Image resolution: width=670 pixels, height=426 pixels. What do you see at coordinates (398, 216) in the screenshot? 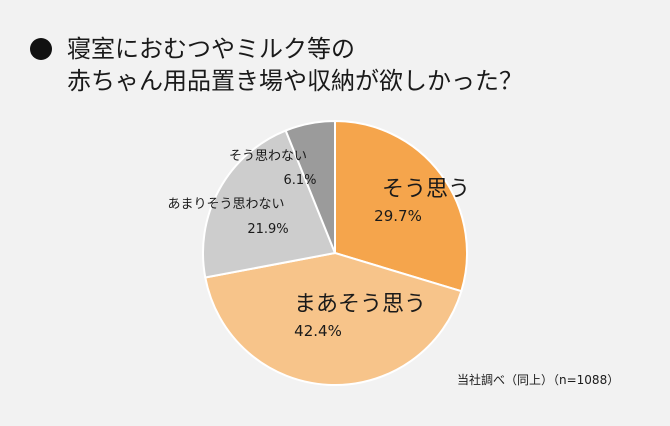
I see `slice-value-1: 29.7%` at bounding box center [398, 216].